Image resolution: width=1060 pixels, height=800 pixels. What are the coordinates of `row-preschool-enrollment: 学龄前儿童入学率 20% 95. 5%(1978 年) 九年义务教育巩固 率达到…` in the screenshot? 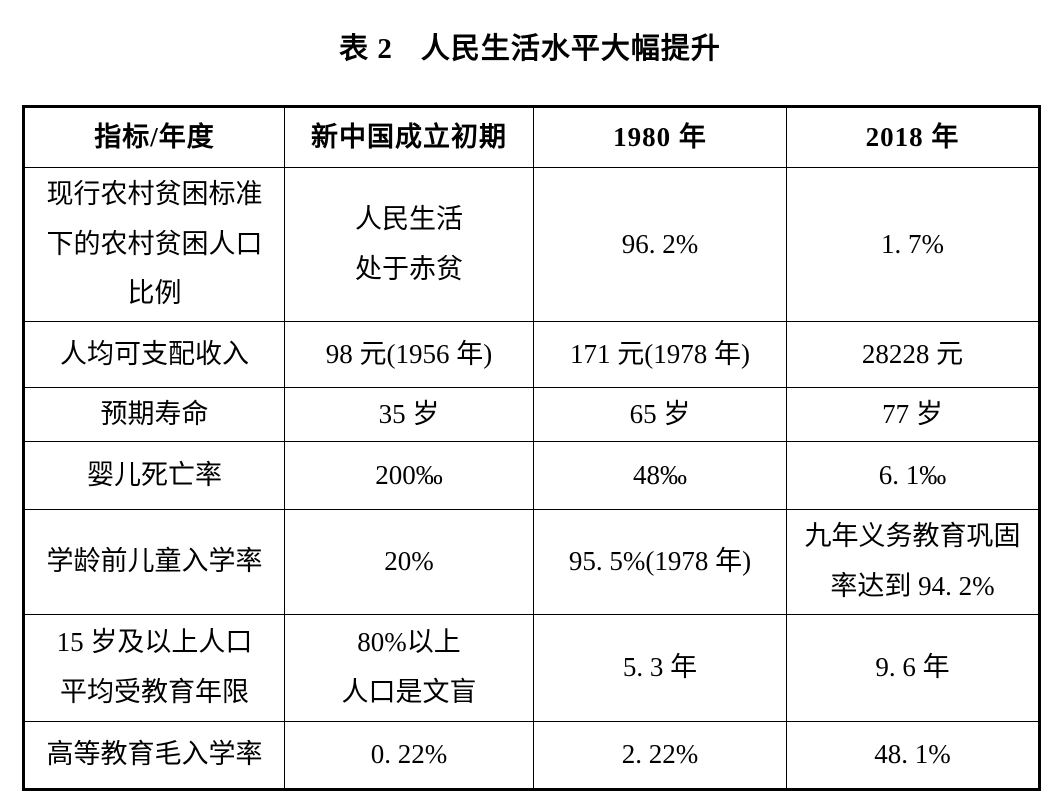 It's located at (531, 562).